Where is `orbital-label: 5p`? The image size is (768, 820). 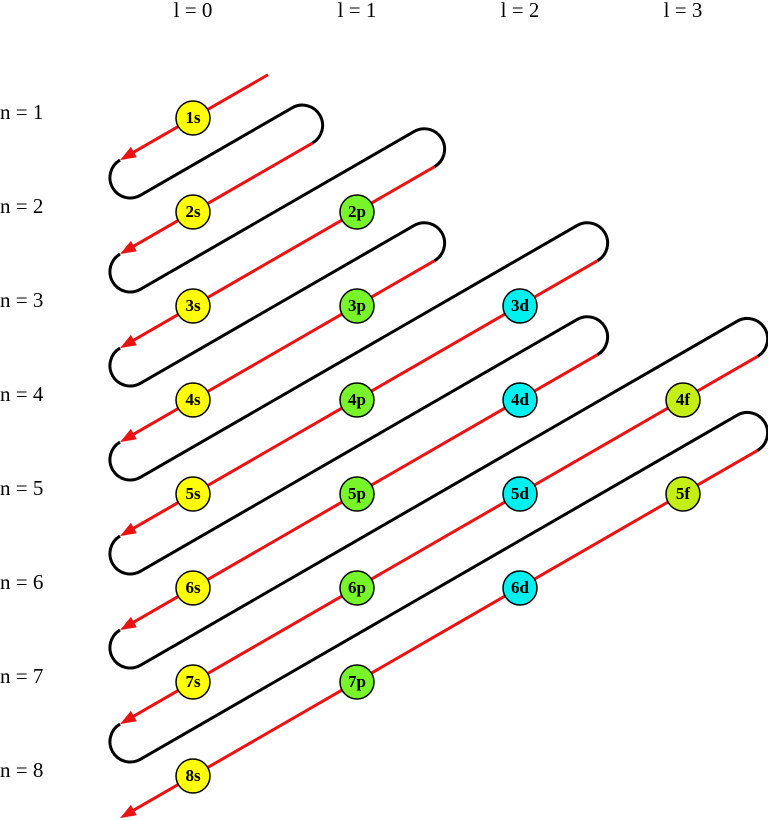
orbital-label: 5p is located at coordinates (357, 493).